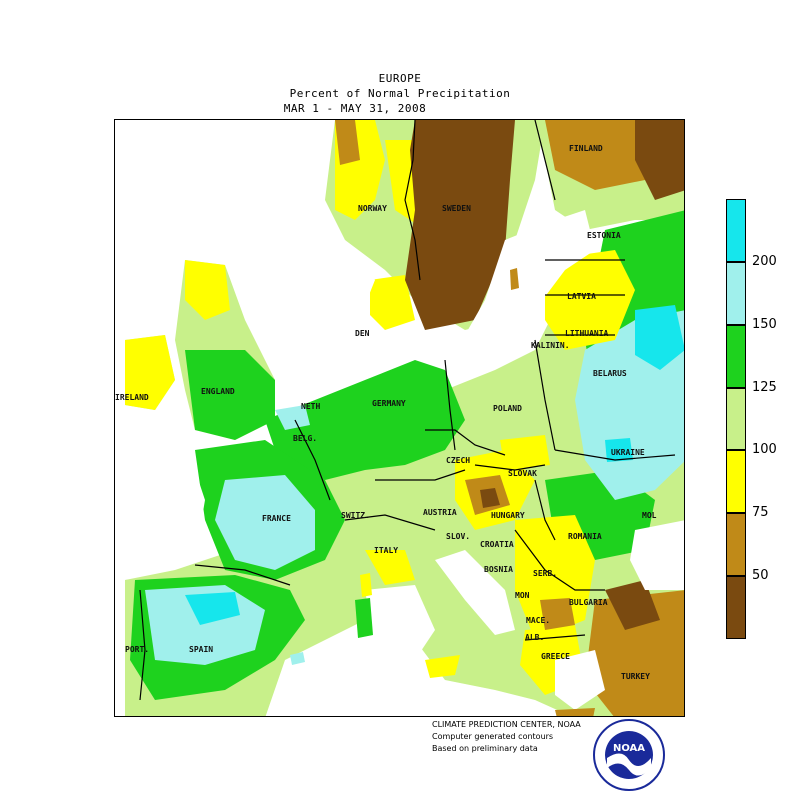  Describe the element at coordinates (137, 649) in the screenshot. I see `label-port: PORT.` at that location.